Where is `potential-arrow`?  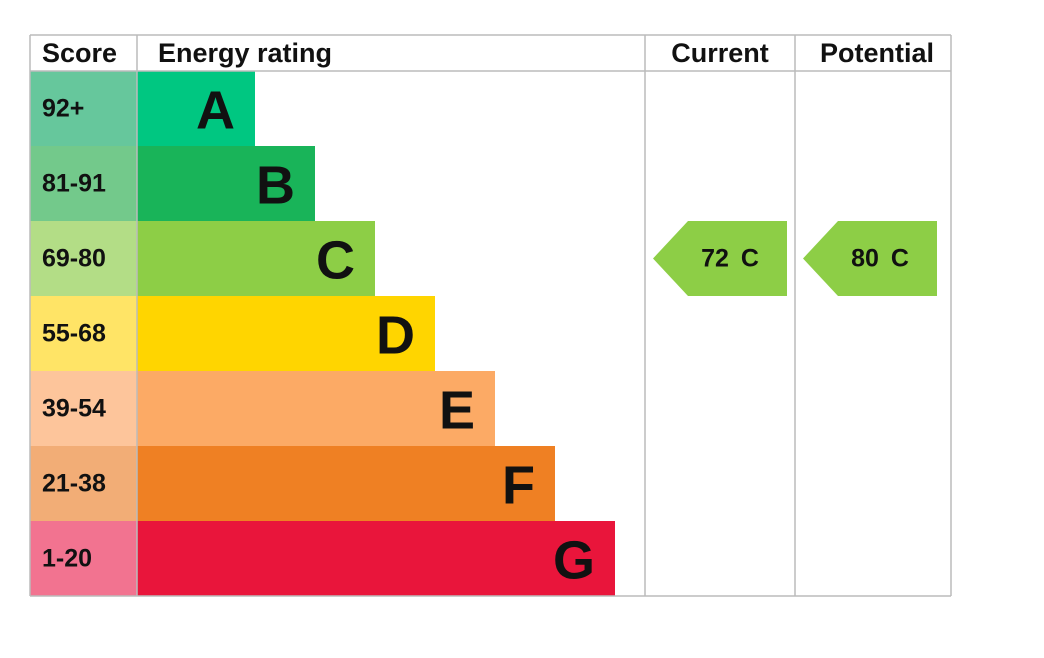 potential-arrow is located at coordinates (870, 258).